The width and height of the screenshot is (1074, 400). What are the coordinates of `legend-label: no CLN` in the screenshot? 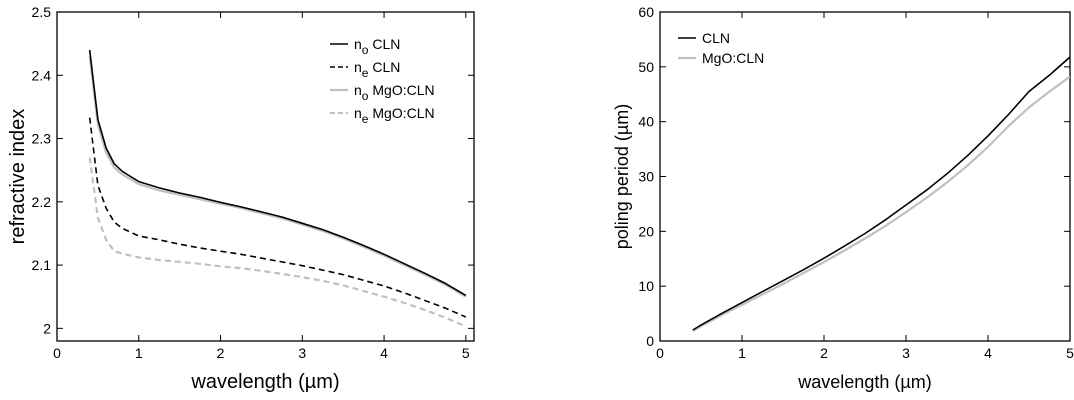 It's located at (377, 46).